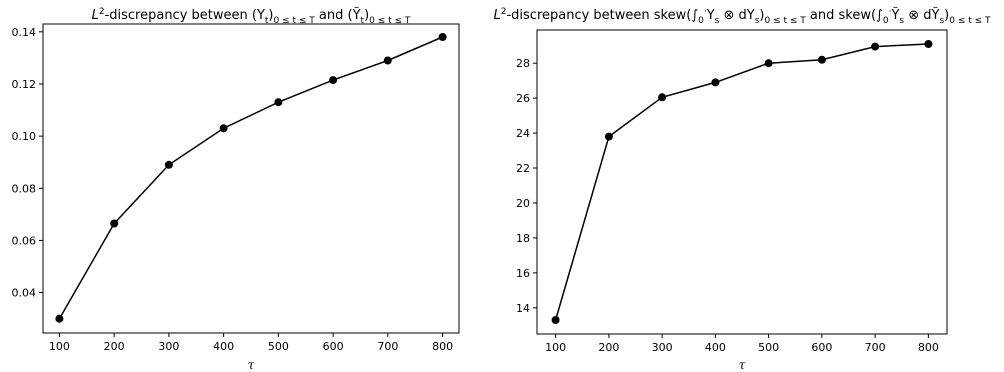 The image size is (1004, 372). What do you see at coordinates (742, 344) in the screenshot?
I see `chart-2-x-axis: 100 200 300 400 500 600 700 800` at bounding box center [742, 344].